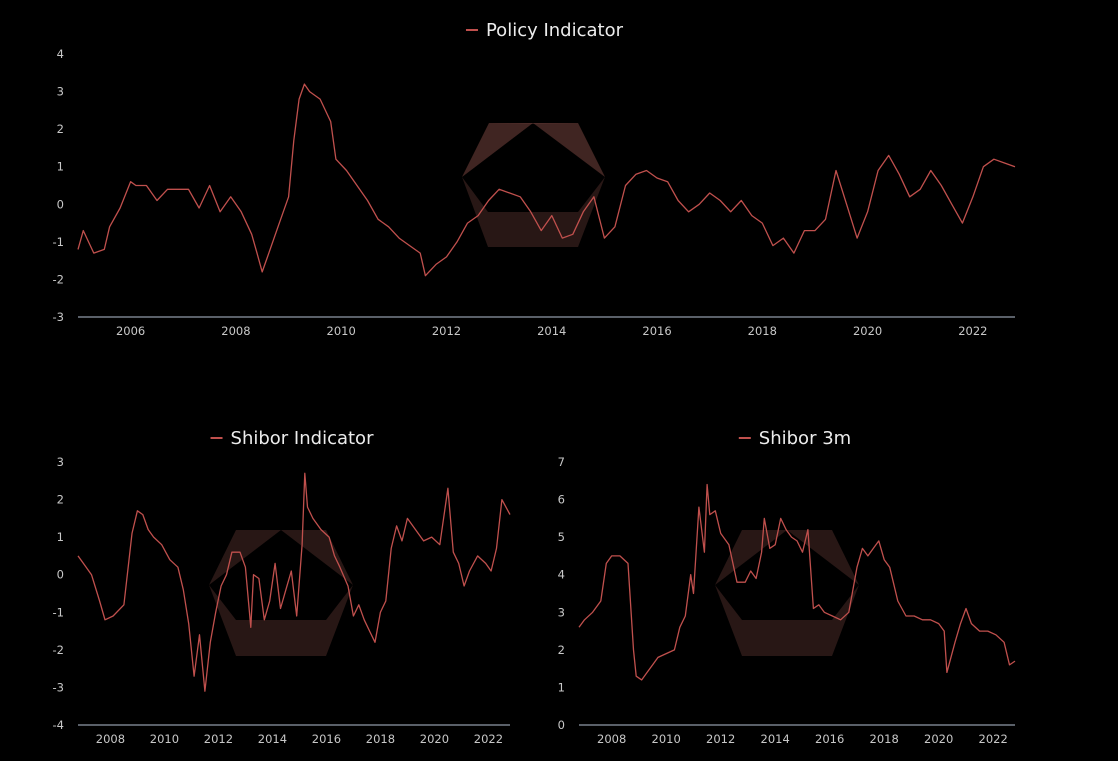 This screenshot has height=761, width=1118. I want to click on legend: Shibor 3m, so click(794, 438).